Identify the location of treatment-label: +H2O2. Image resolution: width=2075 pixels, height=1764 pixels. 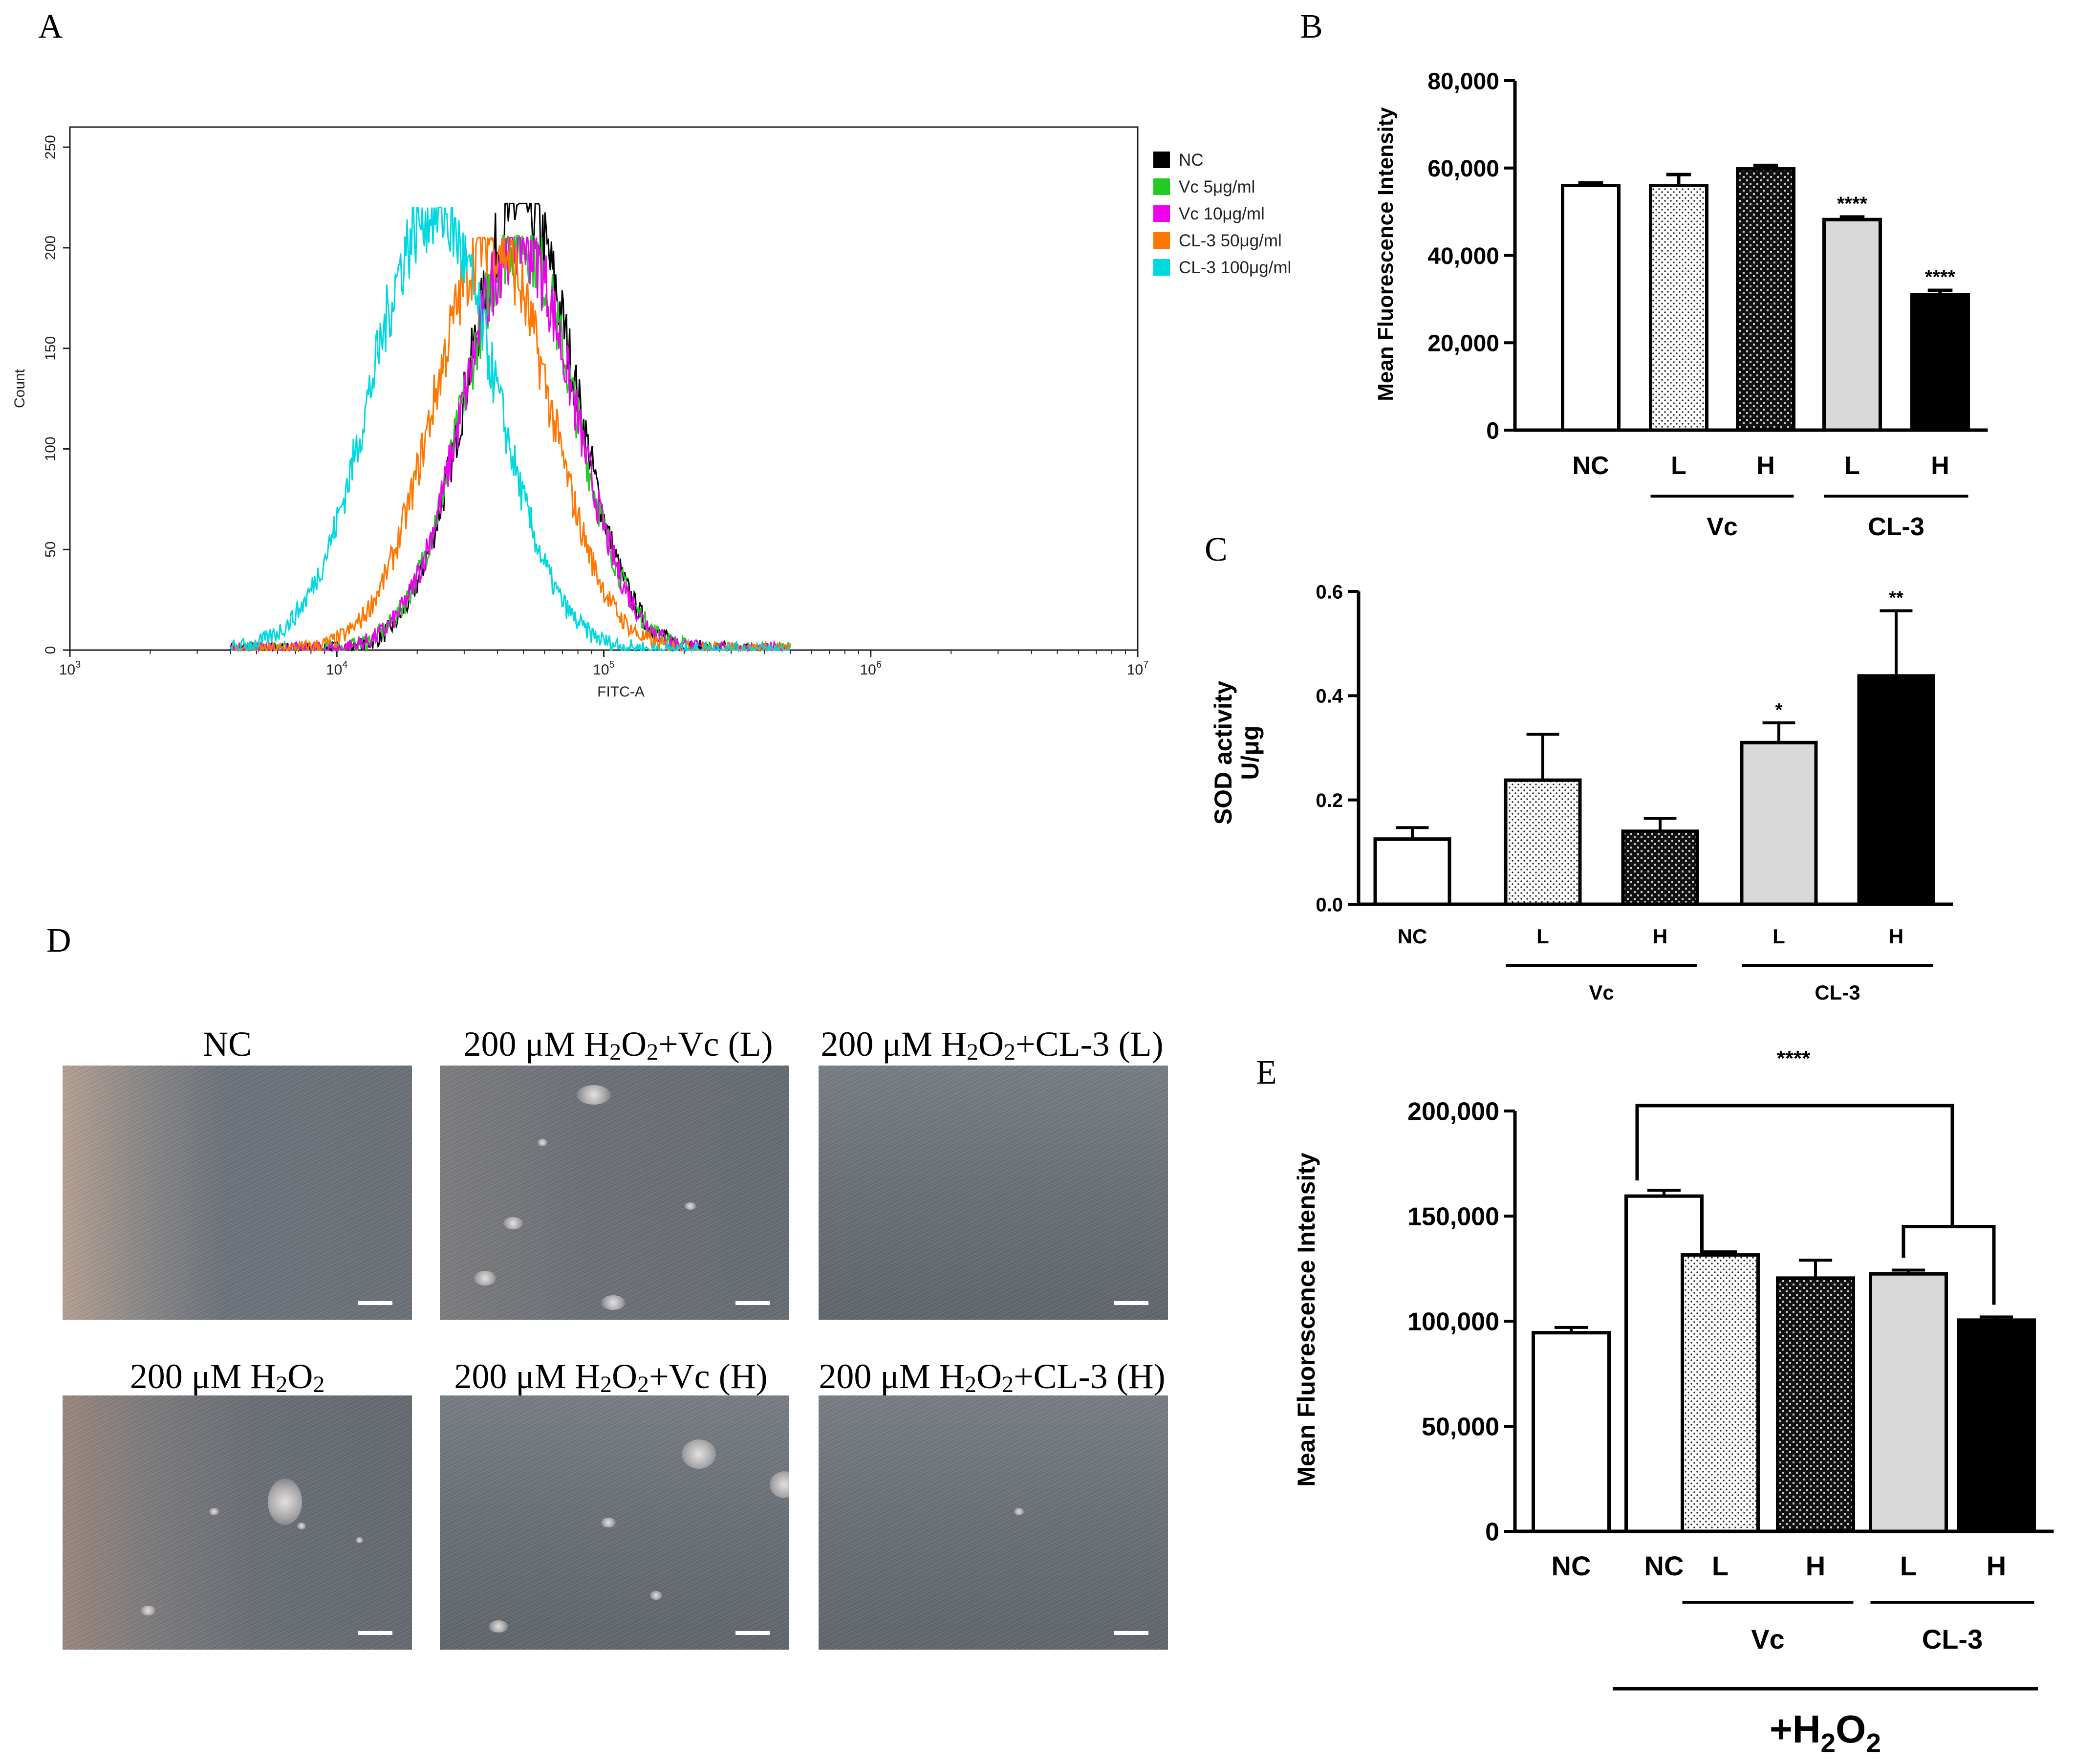
(1825, 1733).